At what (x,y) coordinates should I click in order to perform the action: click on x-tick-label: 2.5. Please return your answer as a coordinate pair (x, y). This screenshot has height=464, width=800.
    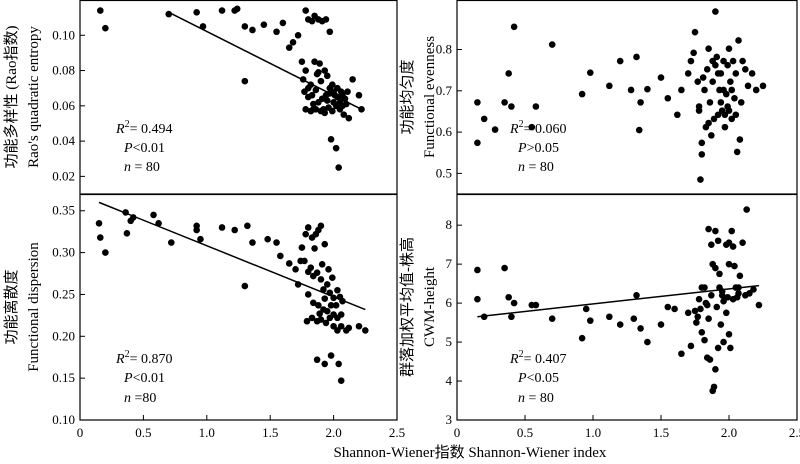
    Looking at the image, I should click on (397, 432).